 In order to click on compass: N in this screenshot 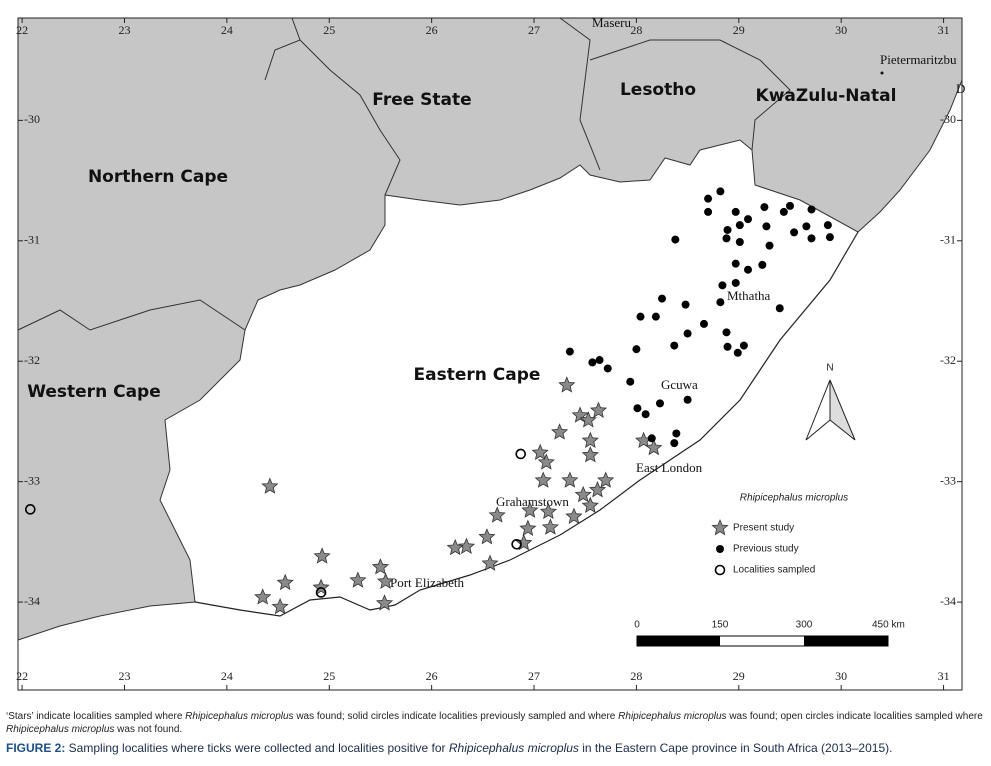, I will do `click(830, 402)`.